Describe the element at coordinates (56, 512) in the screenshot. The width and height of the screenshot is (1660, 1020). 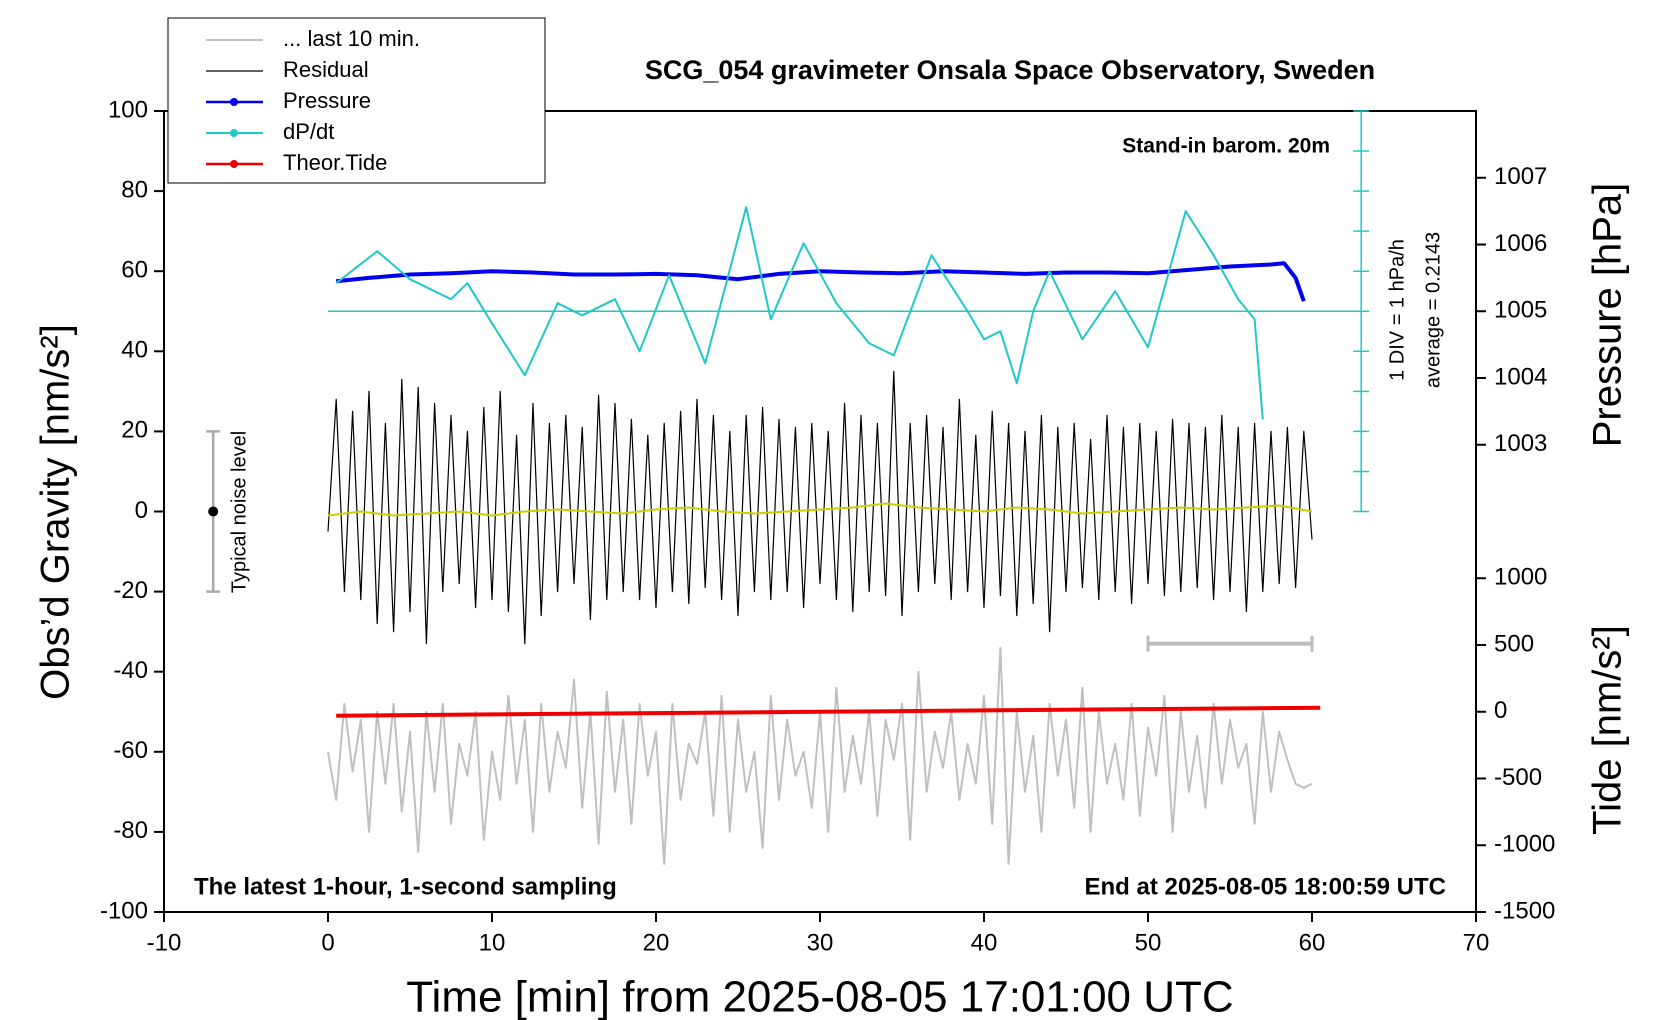
I see `y-axis-label: Obs’d Gravity [nm/s²]` at that location.